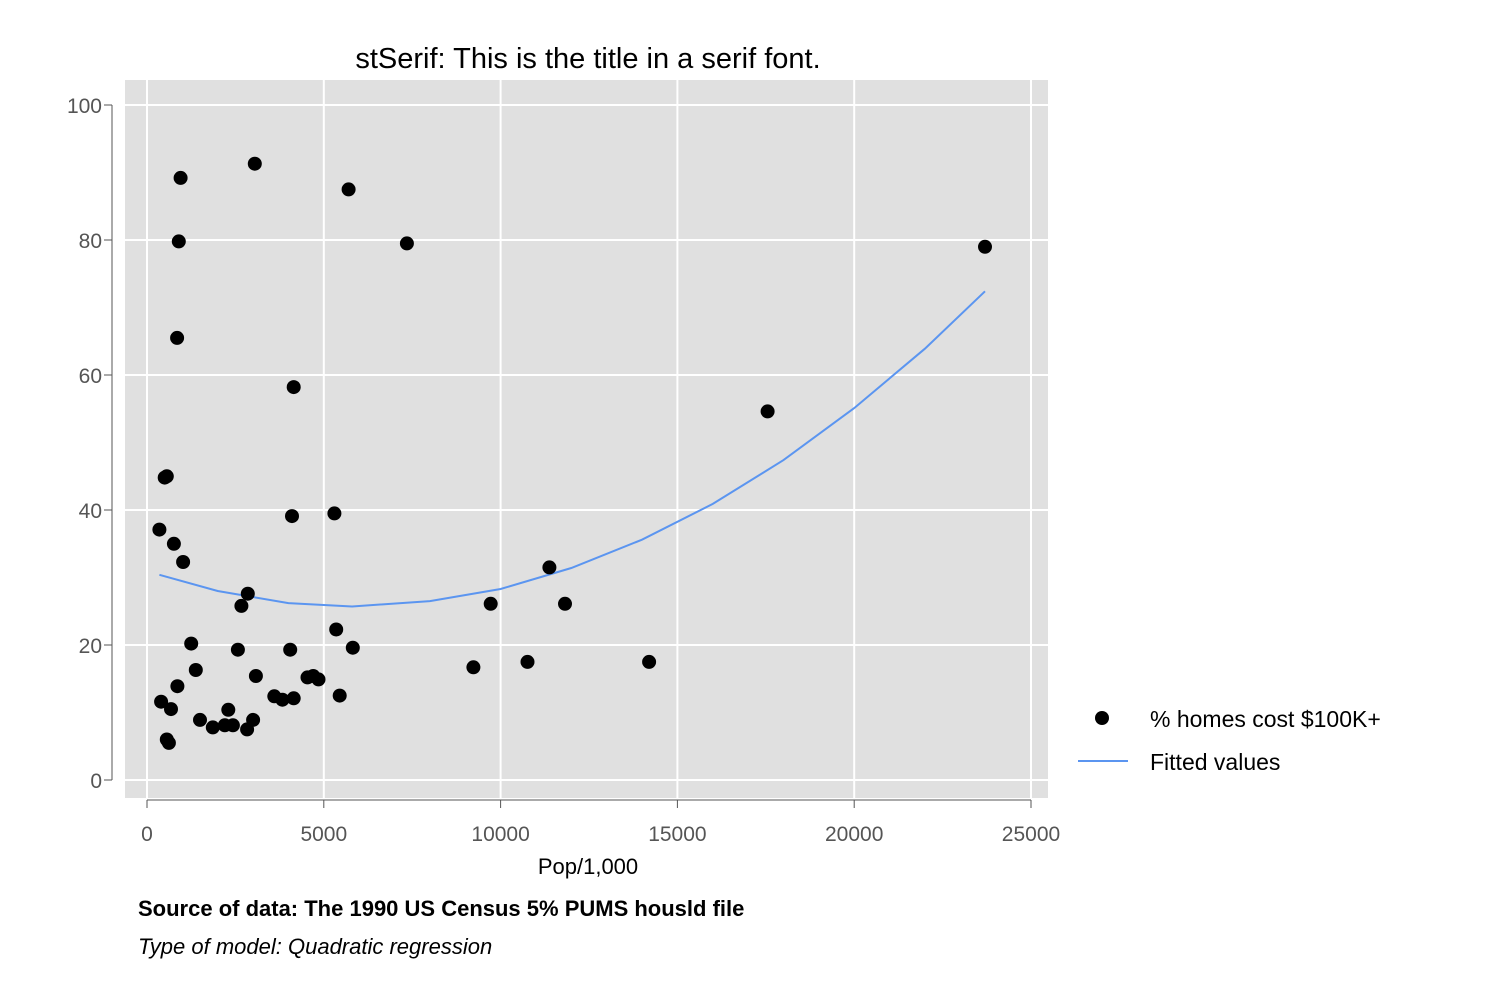 The image size is (1506, 1004). I want to click on legend-marker-scatter, so click(1102, 718).